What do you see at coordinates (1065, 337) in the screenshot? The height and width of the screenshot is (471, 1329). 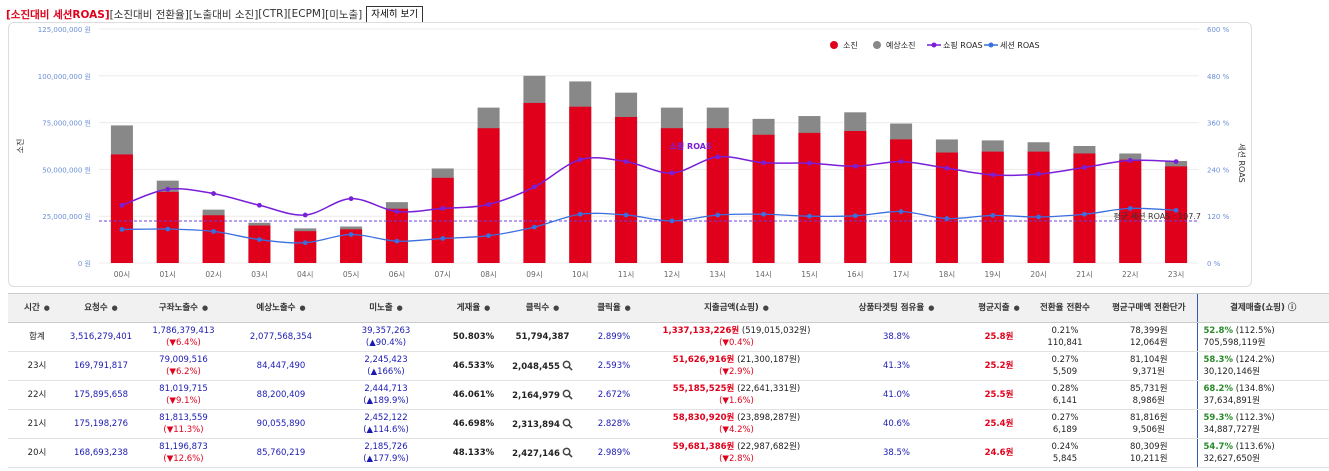 I see `table-cell: 0.21% 110,841` at bounding box center [1065, 337].